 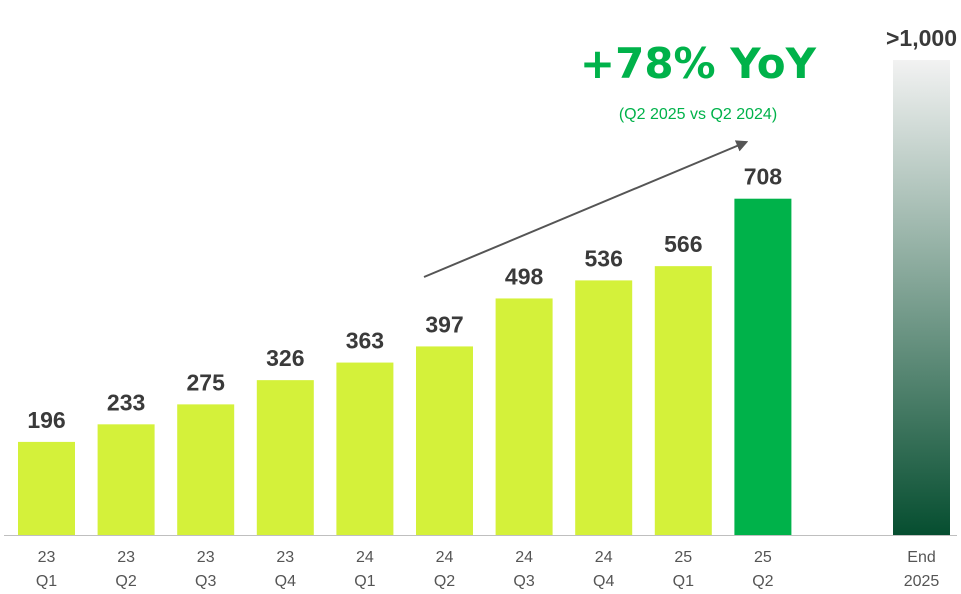 What do you see at coordinates (285, 457) in the screenshot?
I see `bar-23-q4` at bounding box center [285, 457].